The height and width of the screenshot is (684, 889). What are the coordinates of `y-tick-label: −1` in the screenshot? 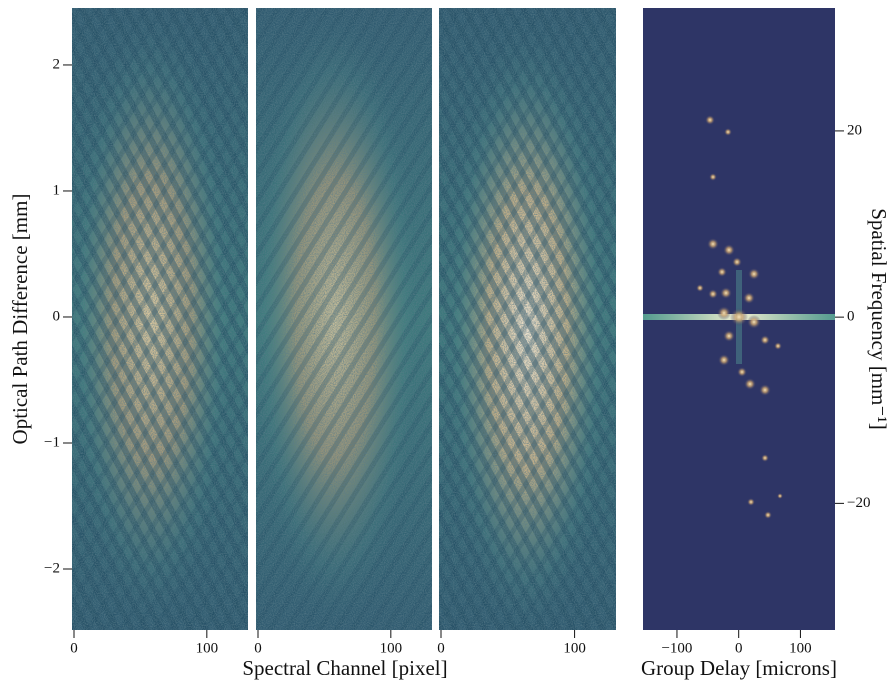 It's located at (52, 442).